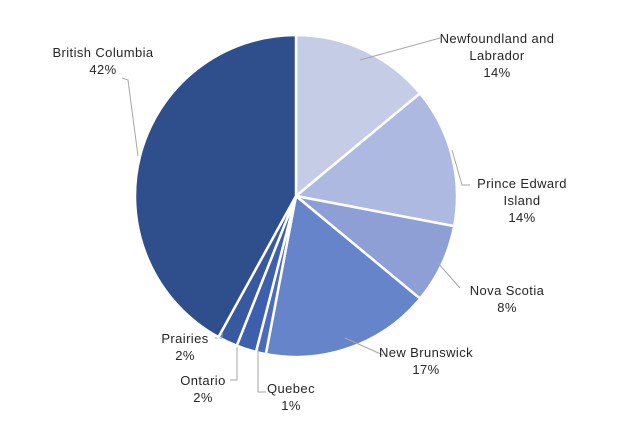 The image size is (624, 447). What do you see at coordinates (507, 307) in the screenshot?
I see `value-label: 8%` at bounding box center [507, 307].